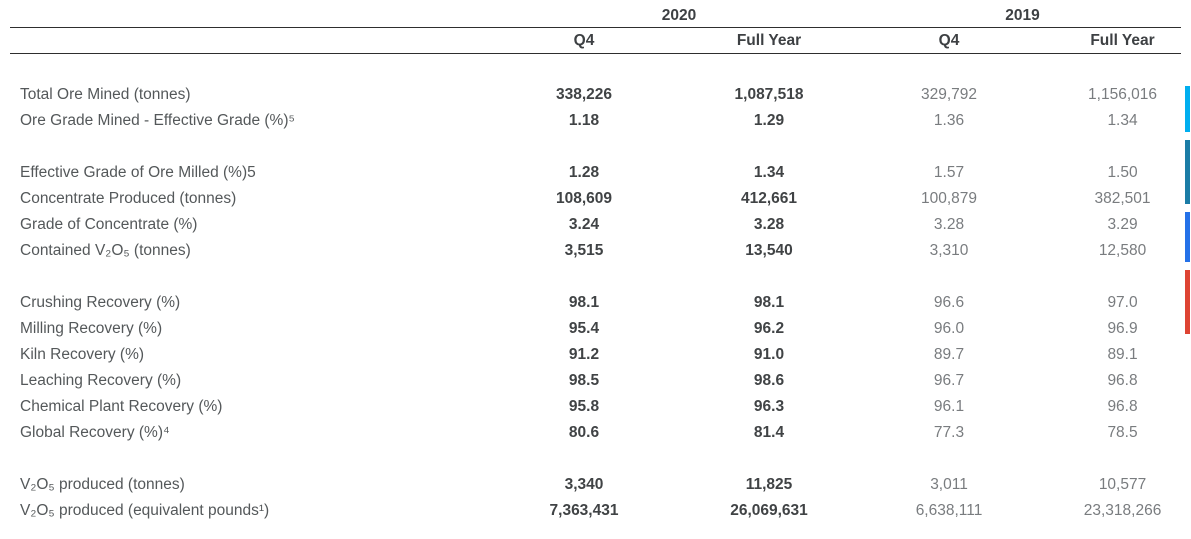 The image size is (1191, 539). What do you see at coordinates (584, 406) in the screenshot?
I see `cell-q4-2020: 95.8` at bounding box center [584, 406].